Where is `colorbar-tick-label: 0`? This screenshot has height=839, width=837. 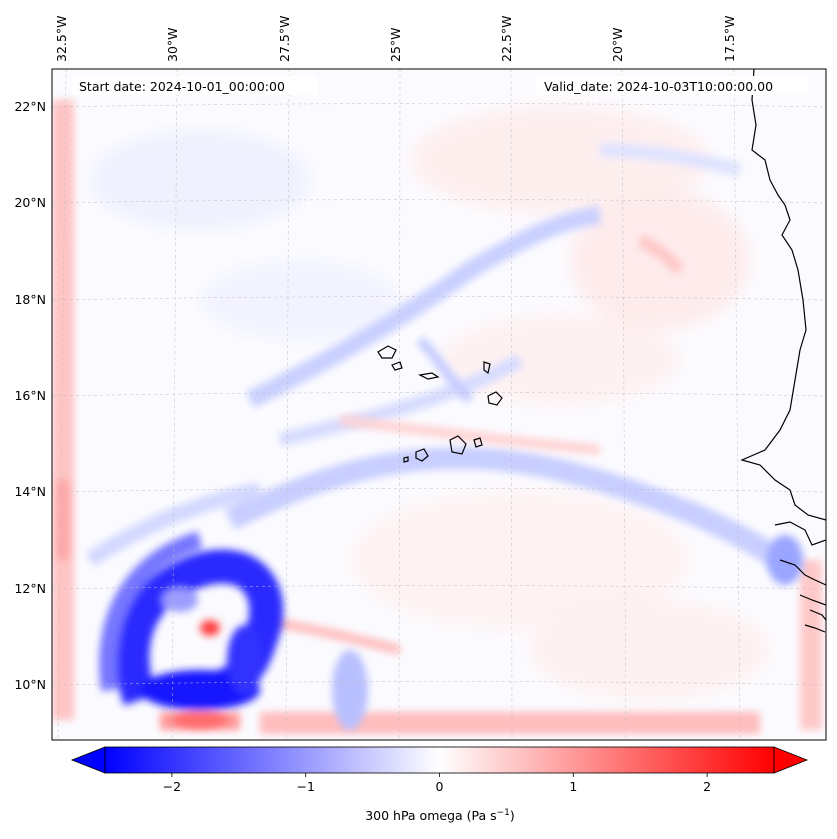 colorbar-tick-label: 0 is located at coordinates (440, 786).